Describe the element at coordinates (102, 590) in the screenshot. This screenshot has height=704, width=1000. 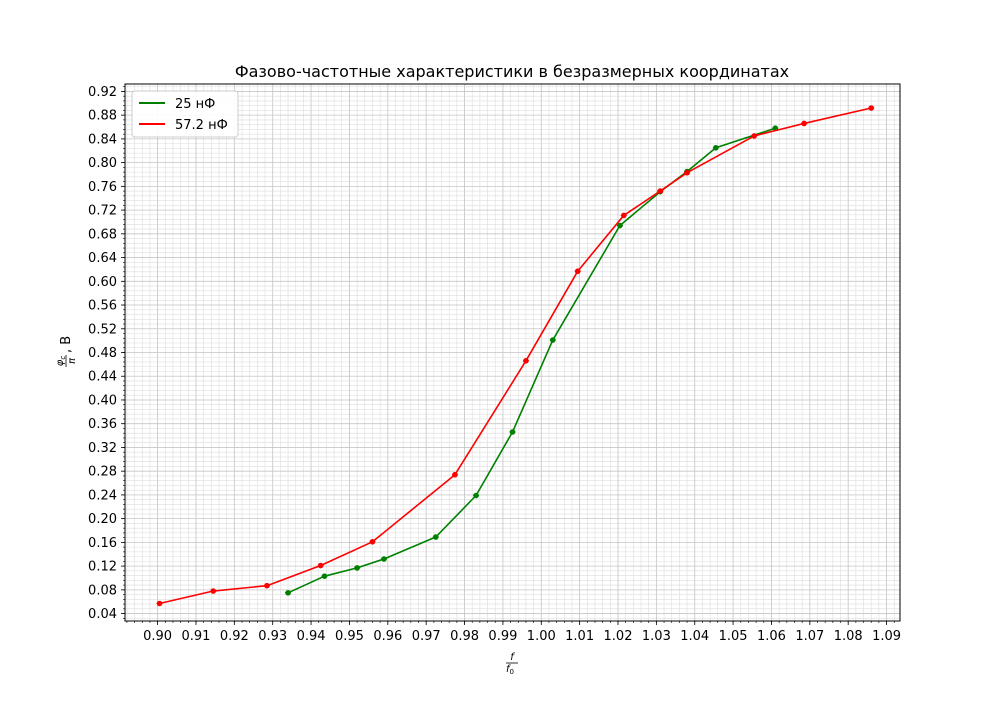
I see `y-tick-label: 0.08` at that location.